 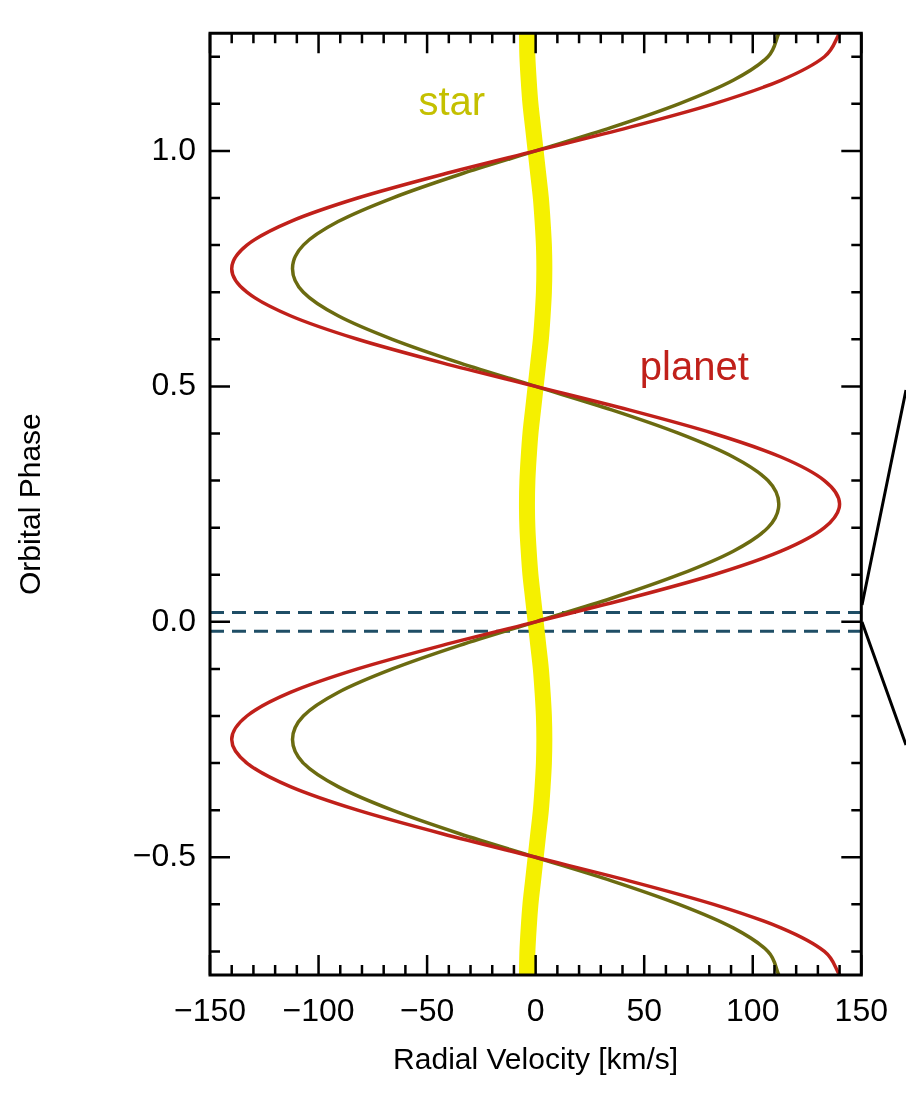 I want to click on series-label: planet, so click(x=694, y=365).